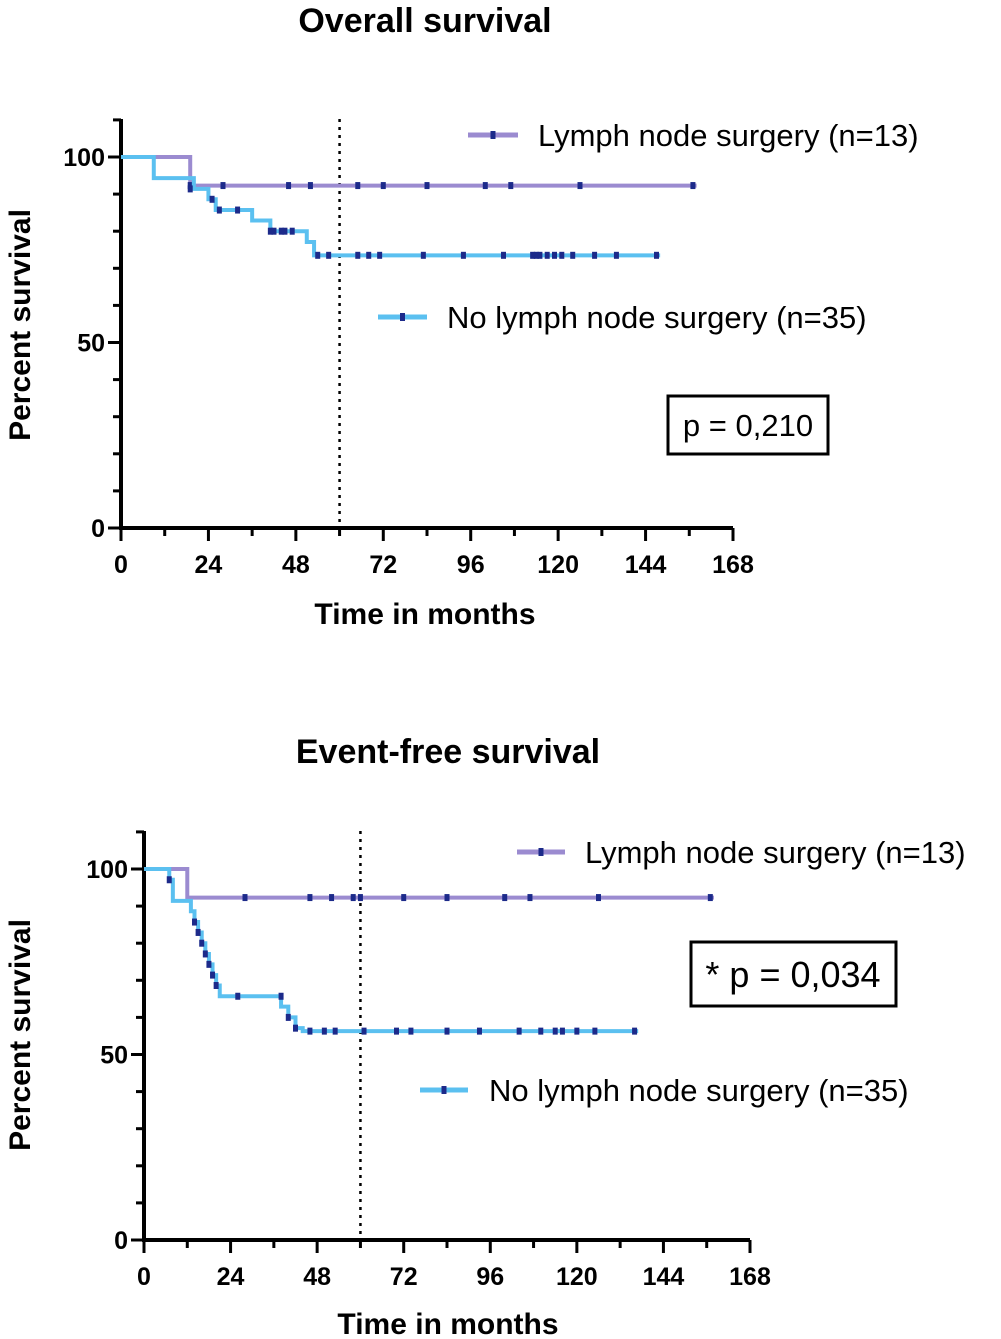 The width and height of the screenshot is (1001, 1339). Describe the element at coordinates (107, 870) in the screenshot. I see `y-tick-label: 100` at that location.